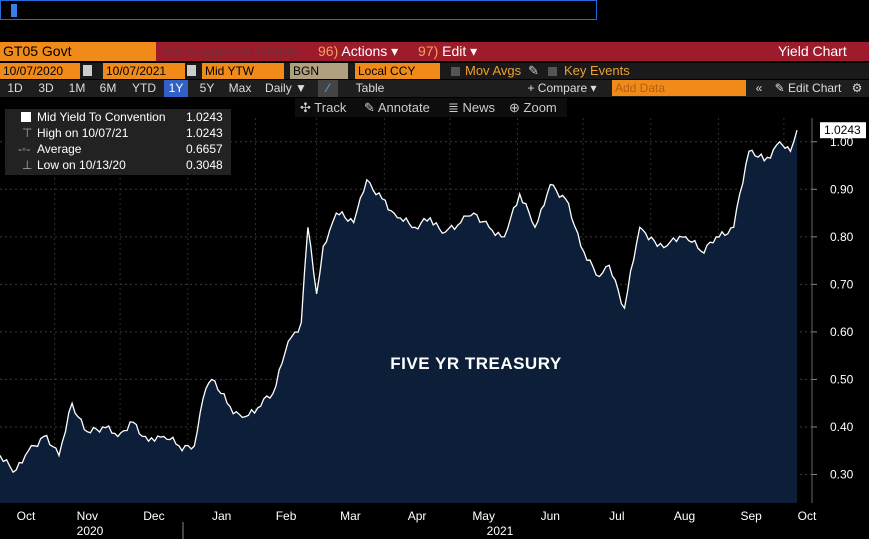 The height and width of the screenshot is (539, 869). Describe the element at coordinates (417, 516) in the screenshot. I see `x-tick-label: Apr` at that location.